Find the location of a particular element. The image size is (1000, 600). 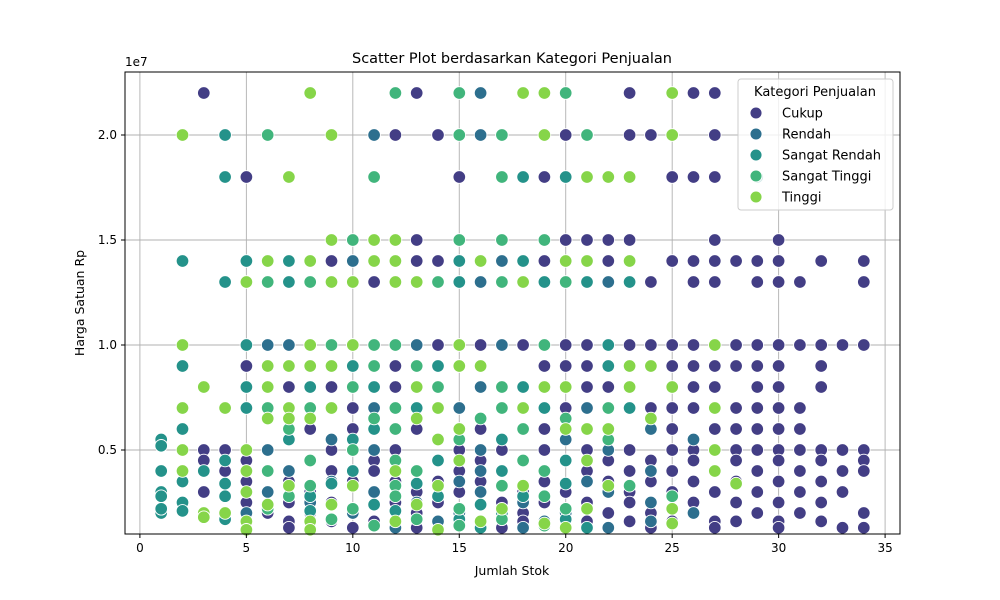

x-tick-label: 25 is located at coordinates (672, 548).